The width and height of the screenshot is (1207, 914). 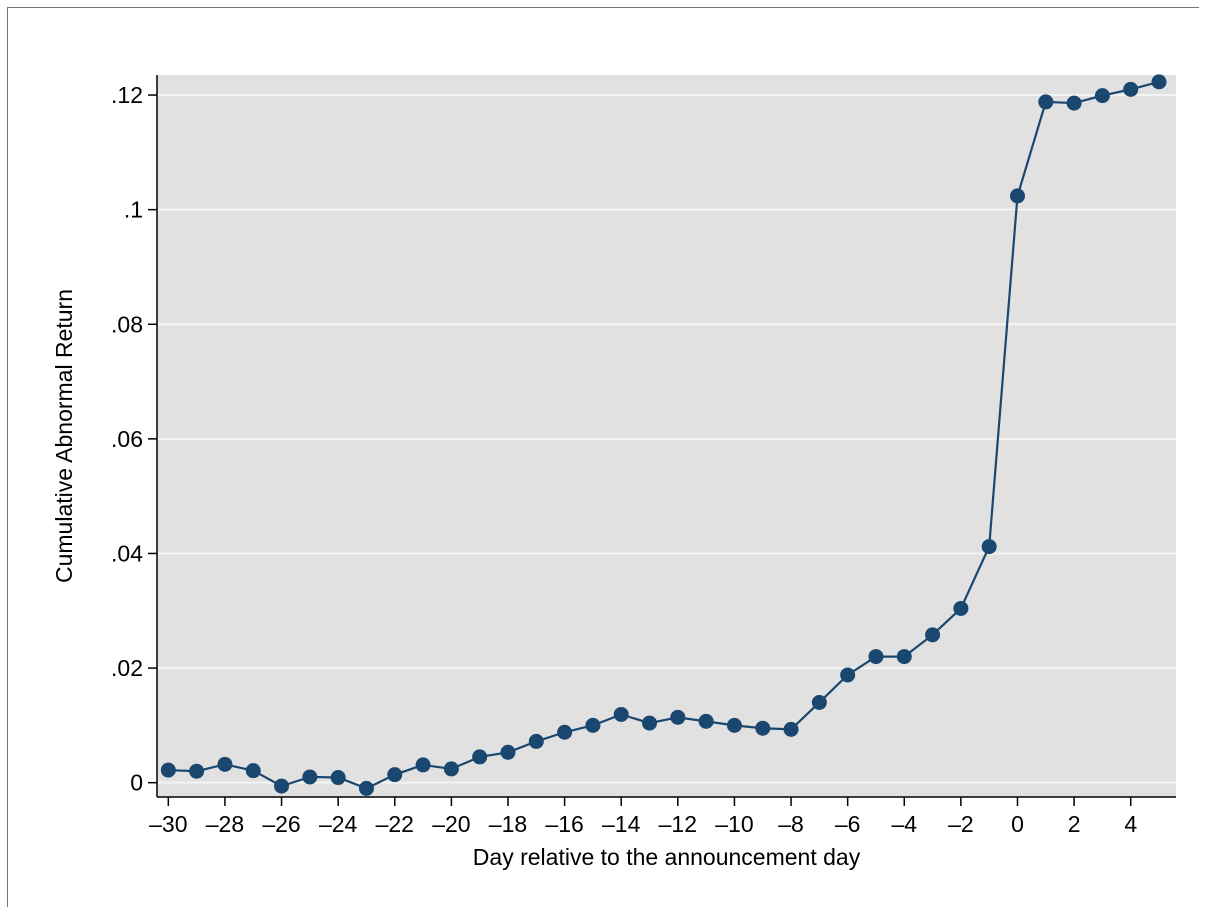 What do you see at coordinates (168, 824) in the screenshot?
I see `x-tick-label: –30` at bounding box center [168, 824].